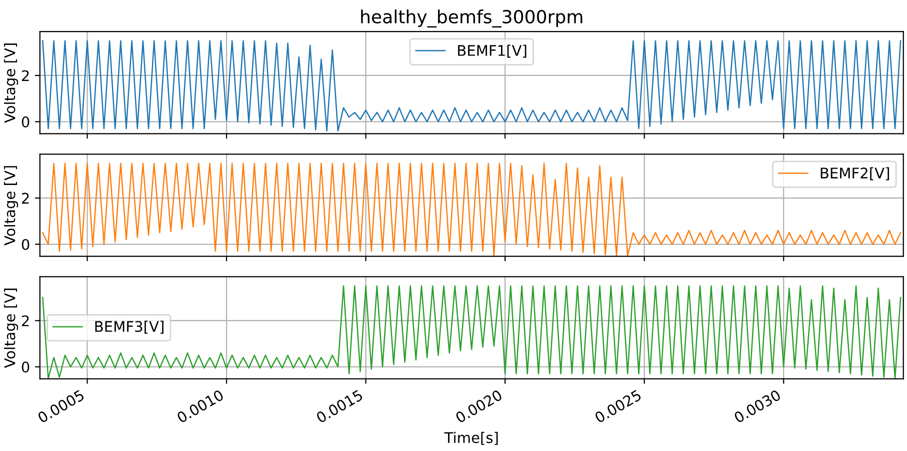 The height and width of the screenshot is (451, 907). I want to click on legend-label: BEMF1[V], so click(492, 51).